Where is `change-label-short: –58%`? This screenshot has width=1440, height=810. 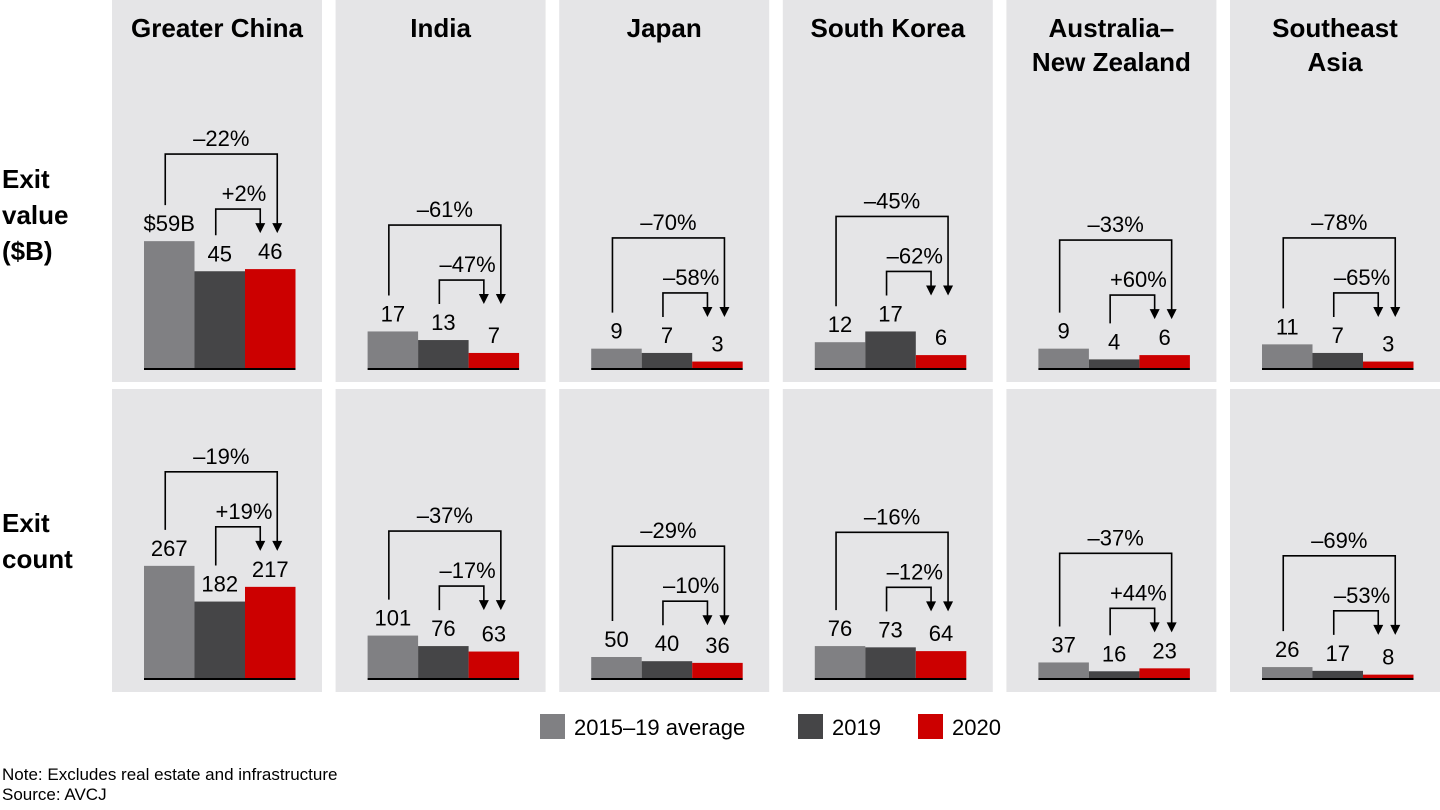 change-label-short: –58% is located at coordinates (691, 277).